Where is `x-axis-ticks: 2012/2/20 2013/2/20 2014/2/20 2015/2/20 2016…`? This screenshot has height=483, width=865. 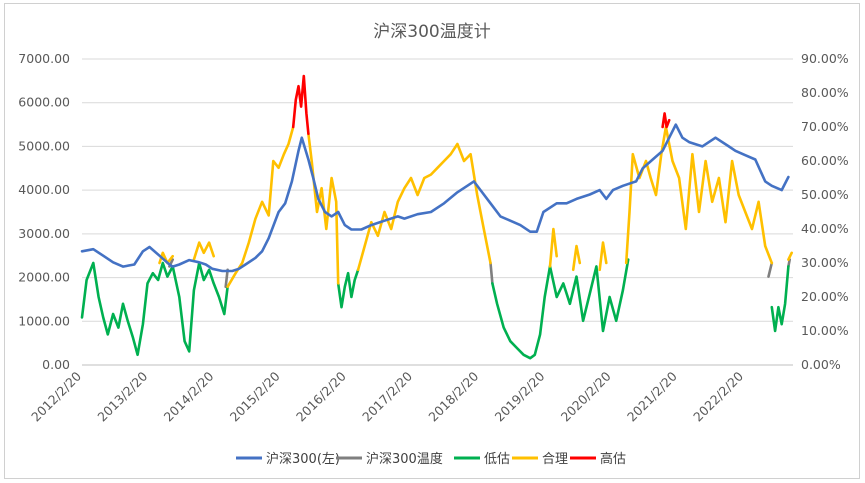
x-axis-ticks: 2012/2/20 2013/2/20 2014/2/20 2015/2/20 2016… is located at coordinates (387, 396).